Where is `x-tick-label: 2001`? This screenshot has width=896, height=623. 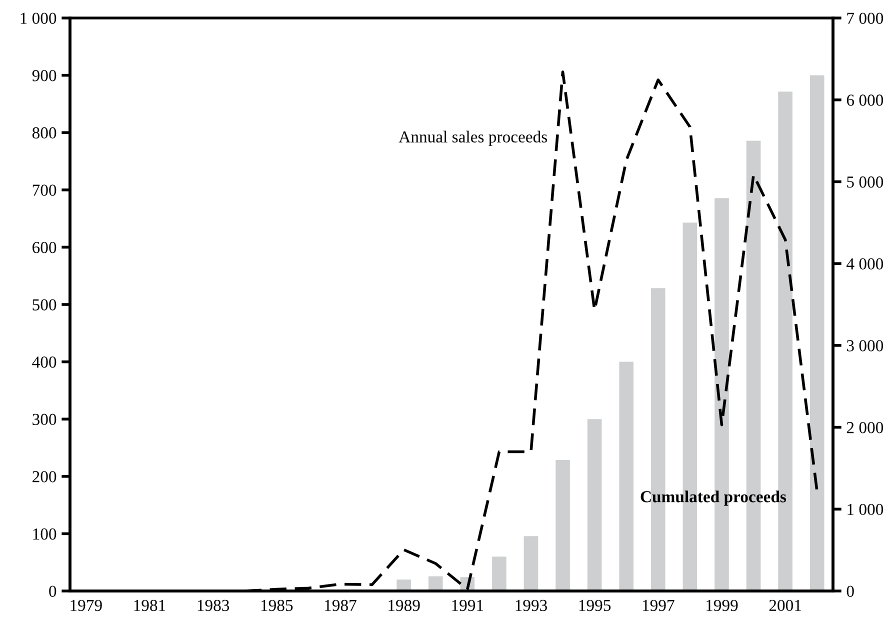 x-tick-label: 2001 is located at coordinates (785, 606).